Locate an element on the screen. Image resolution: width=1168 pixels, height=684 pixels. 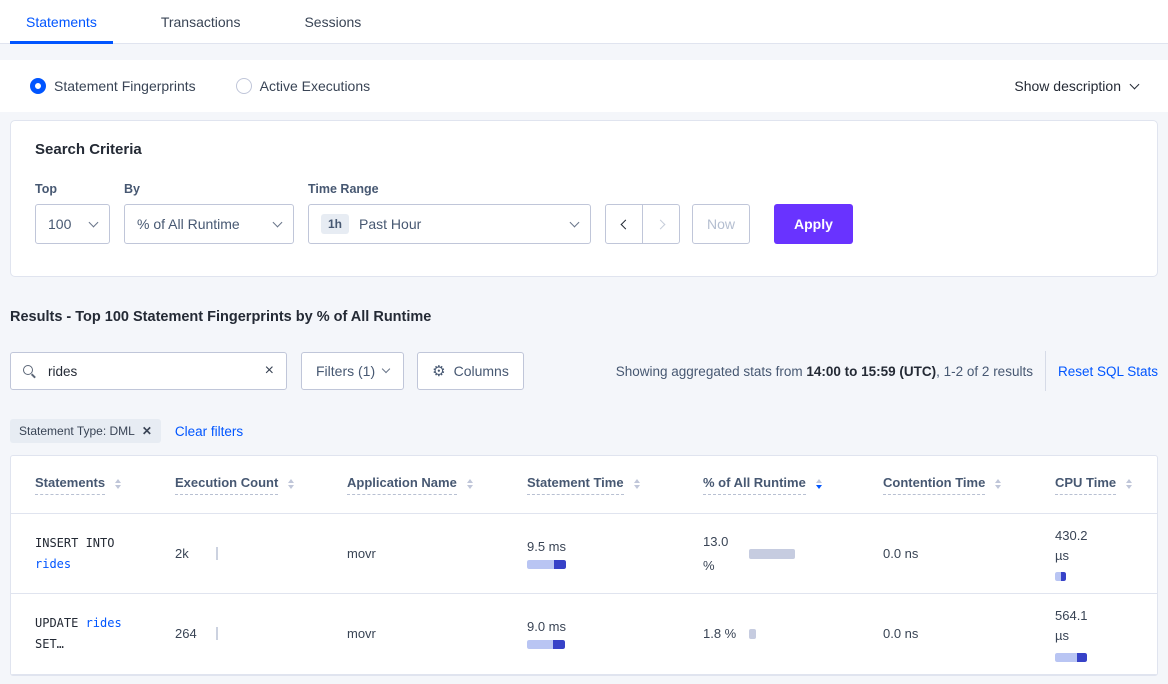
tab-label: Sessions is located at coordinates (333, 21).